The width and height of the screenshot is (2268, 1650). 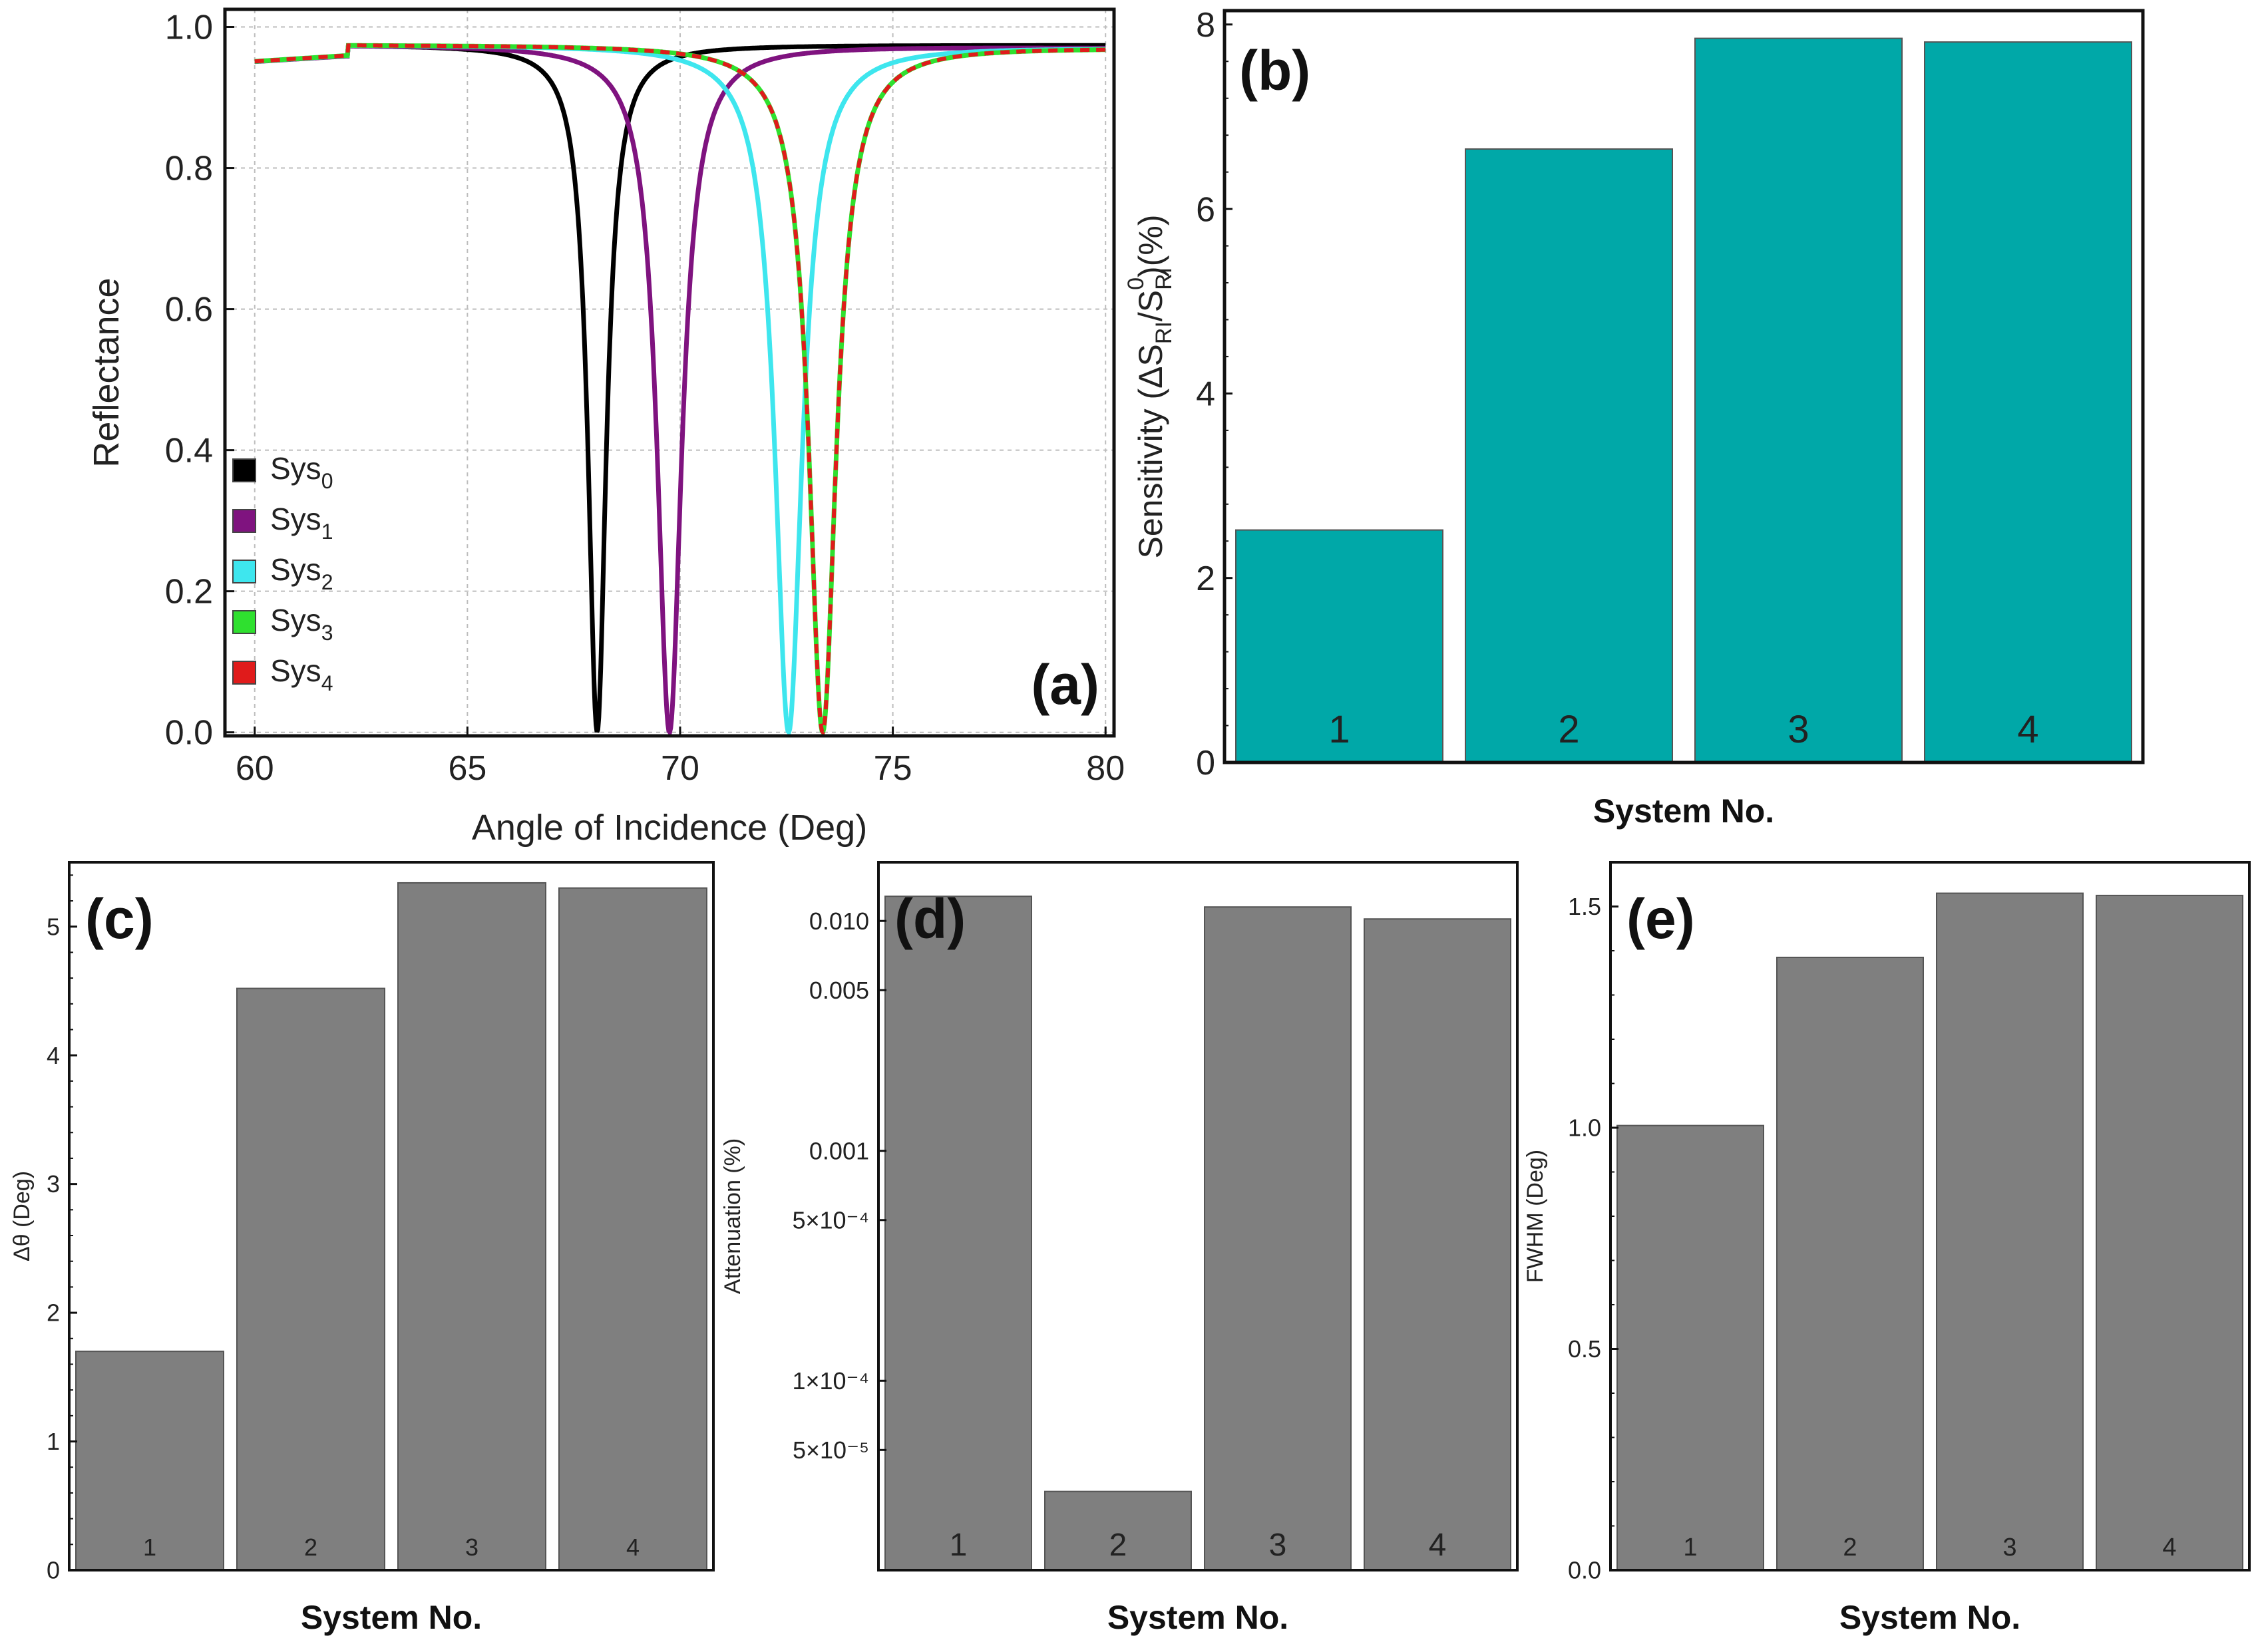 What do you see at coordinates (839, 990) in the screenshot?
I see `d-y-tick-label: 0.005` at bounding box center [839, 990].